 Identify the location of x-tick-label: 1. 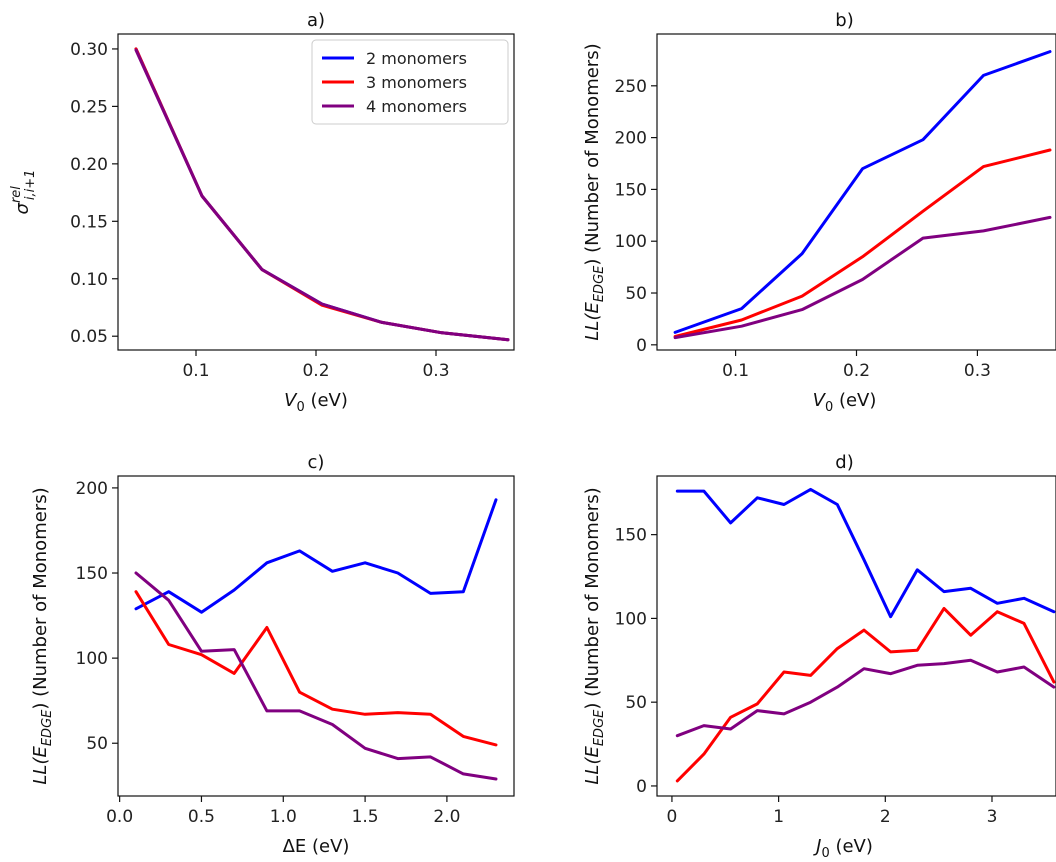
(778, 817).